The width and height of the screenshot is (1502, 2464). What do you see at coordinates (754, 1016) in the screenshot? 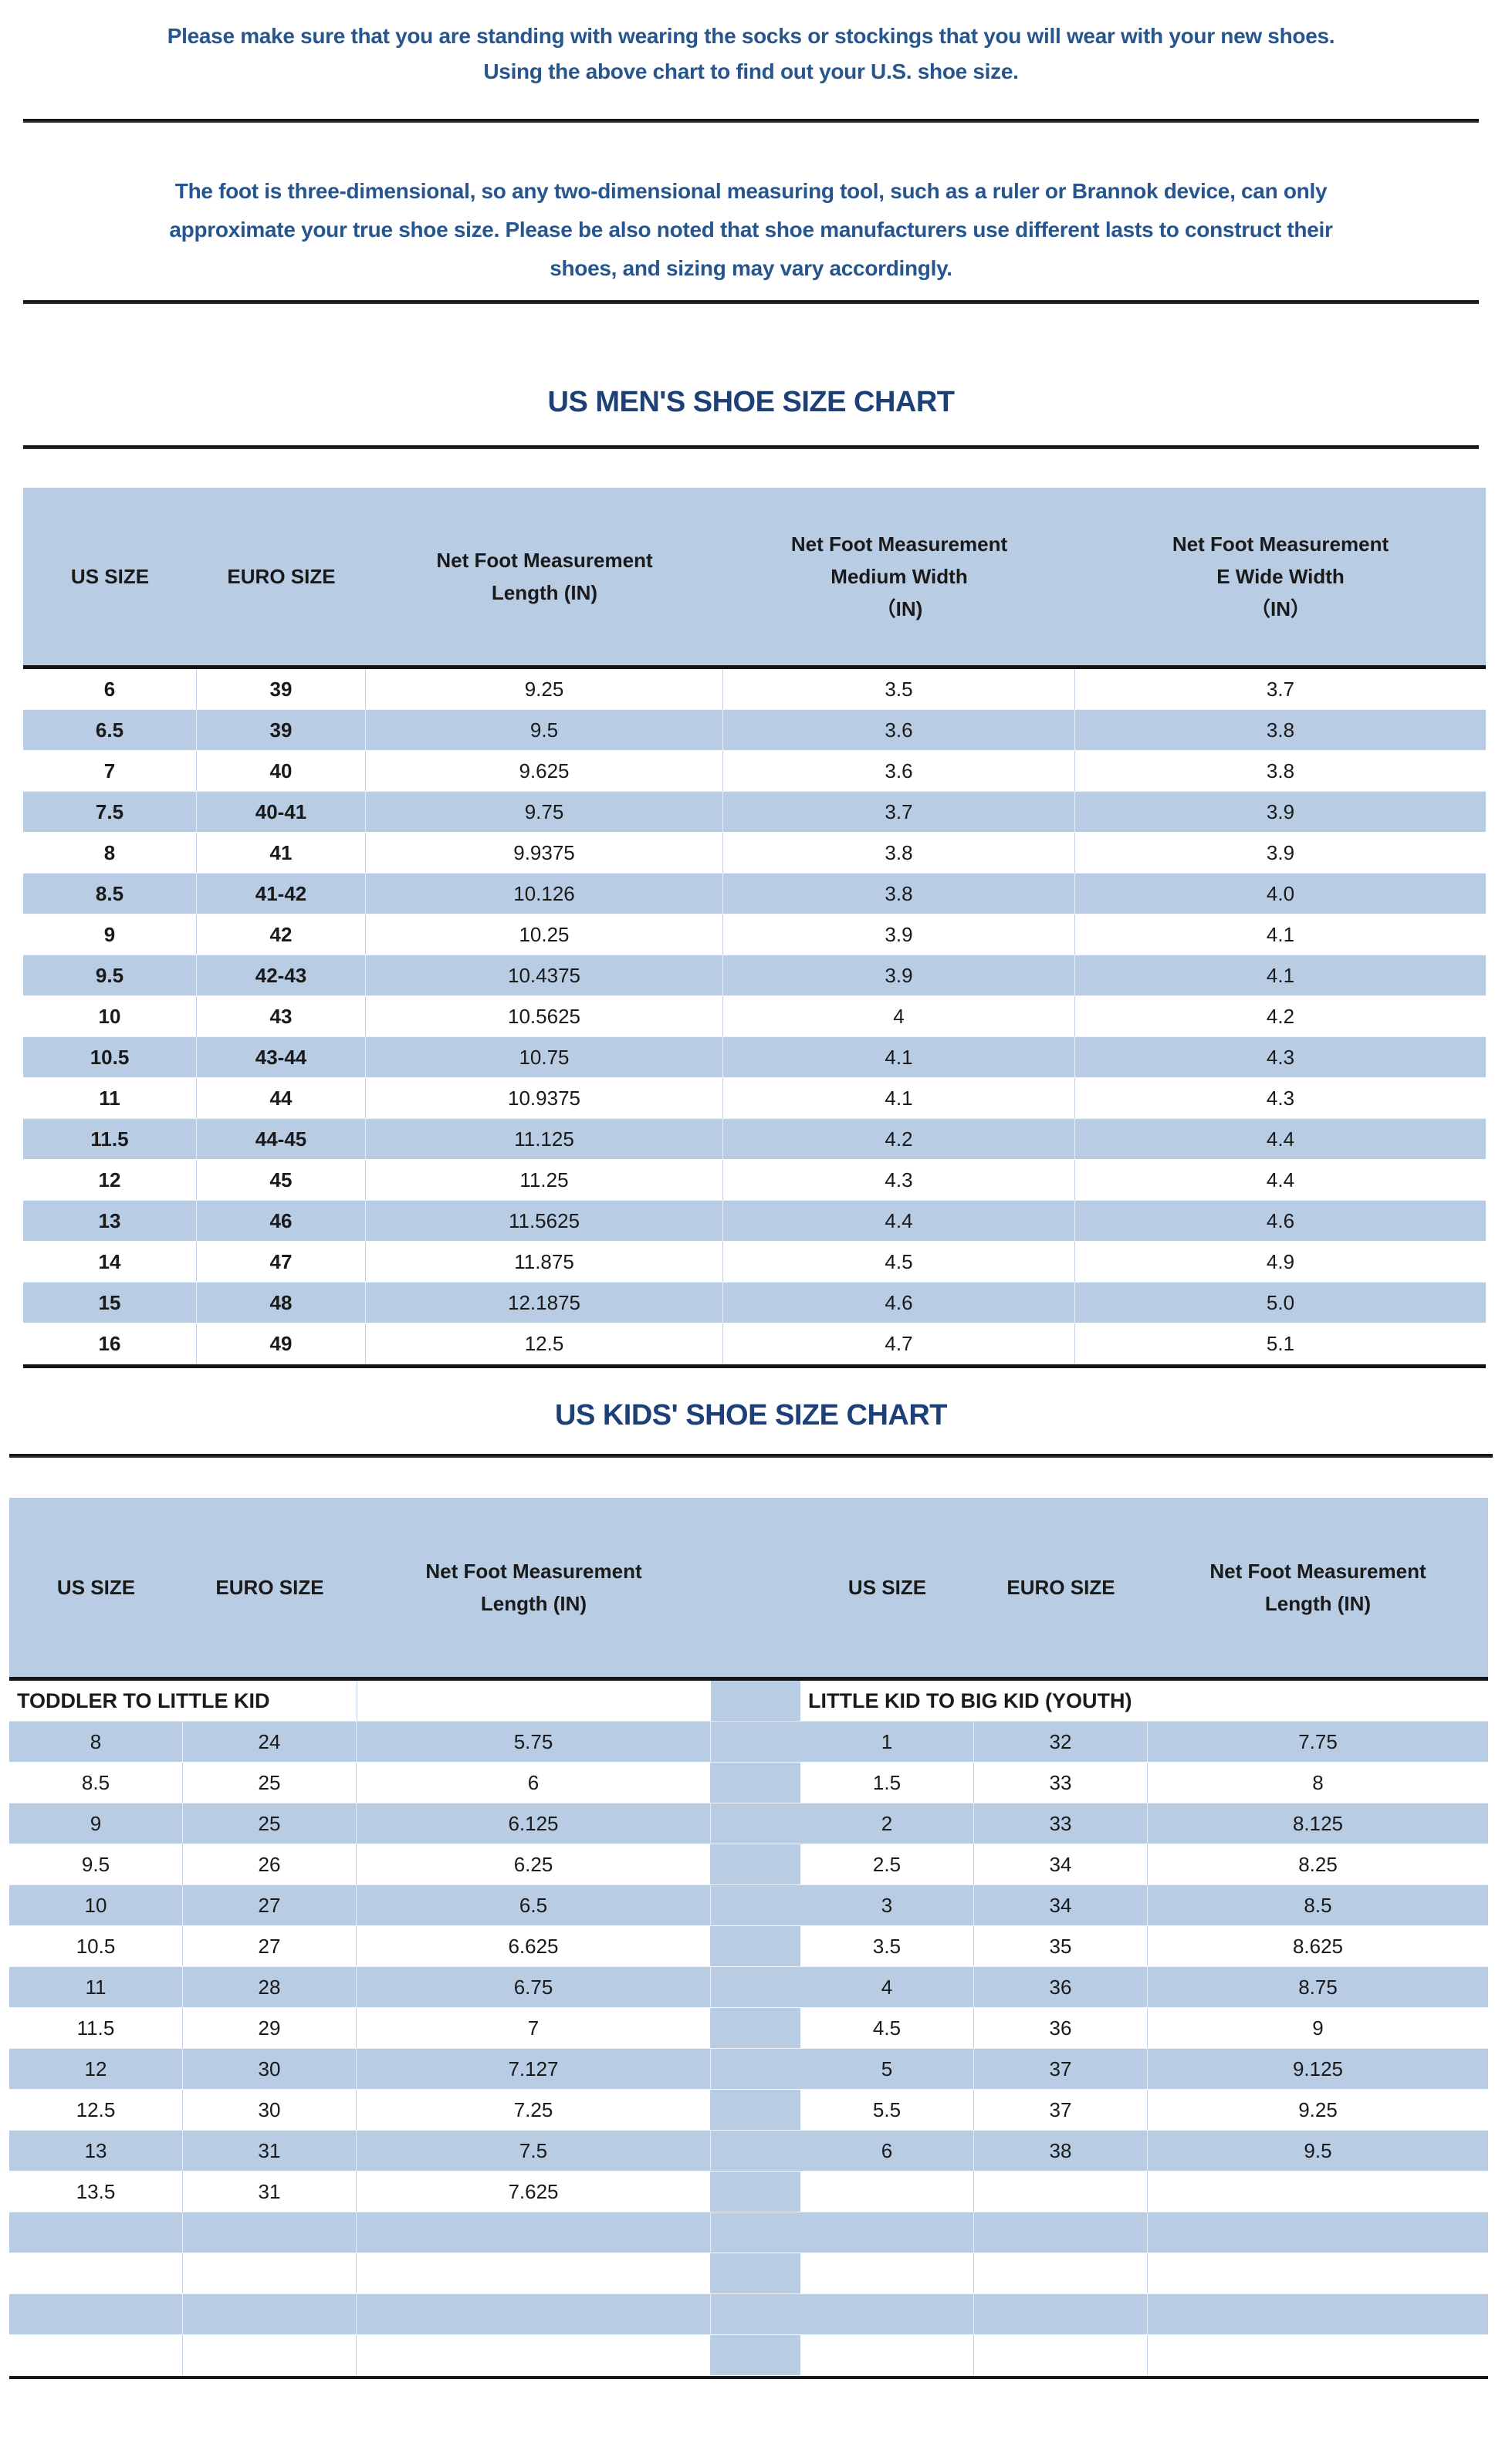
I see `table-row: 10 43 10.5625 4 4.2` at bounding box center [754, 1016].